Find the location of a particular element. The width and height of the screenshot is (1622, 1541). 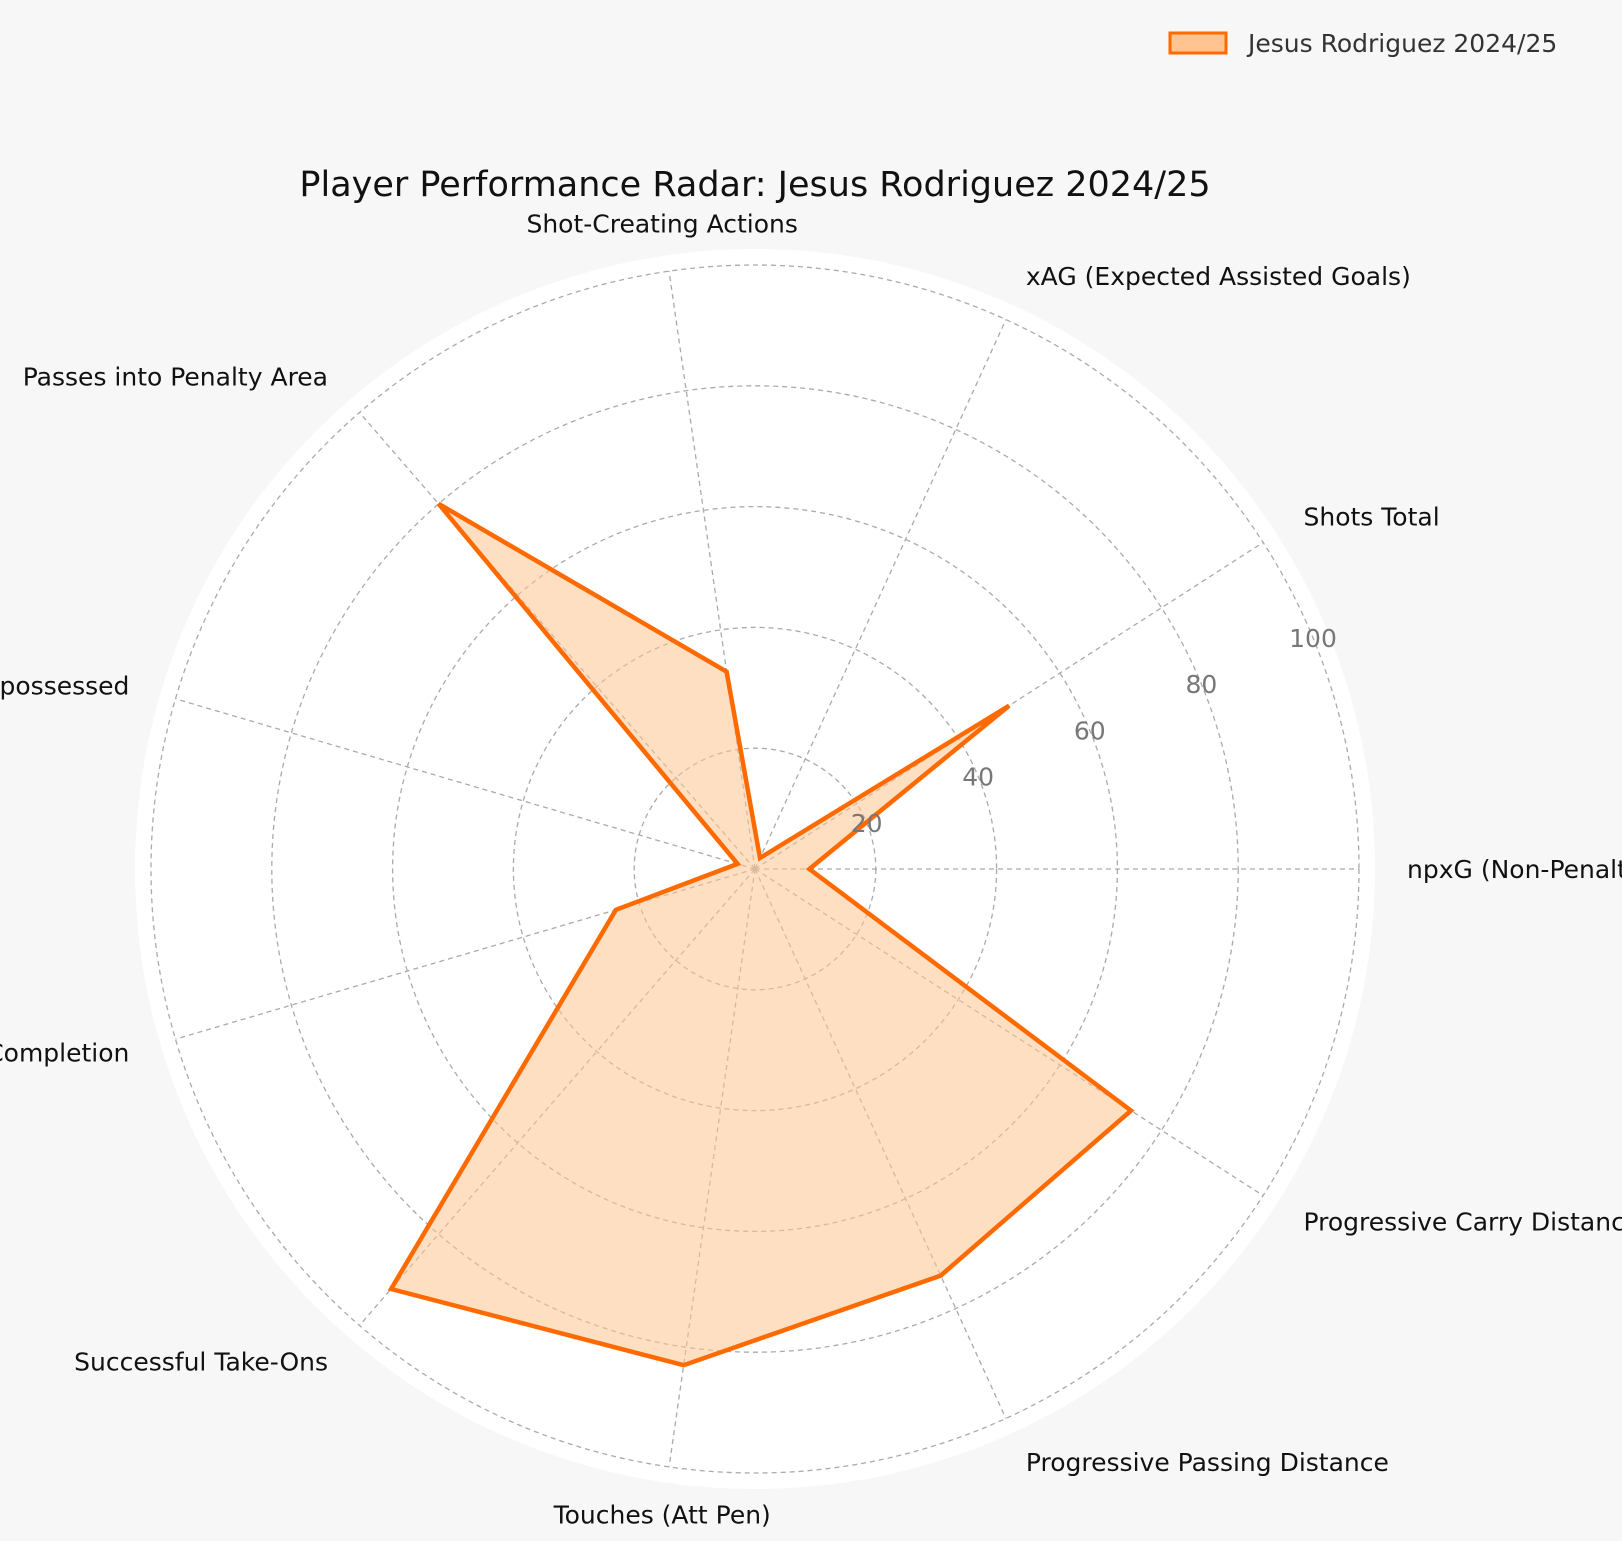

radial-tick-label: 40 is located at coordinates (978, 777).